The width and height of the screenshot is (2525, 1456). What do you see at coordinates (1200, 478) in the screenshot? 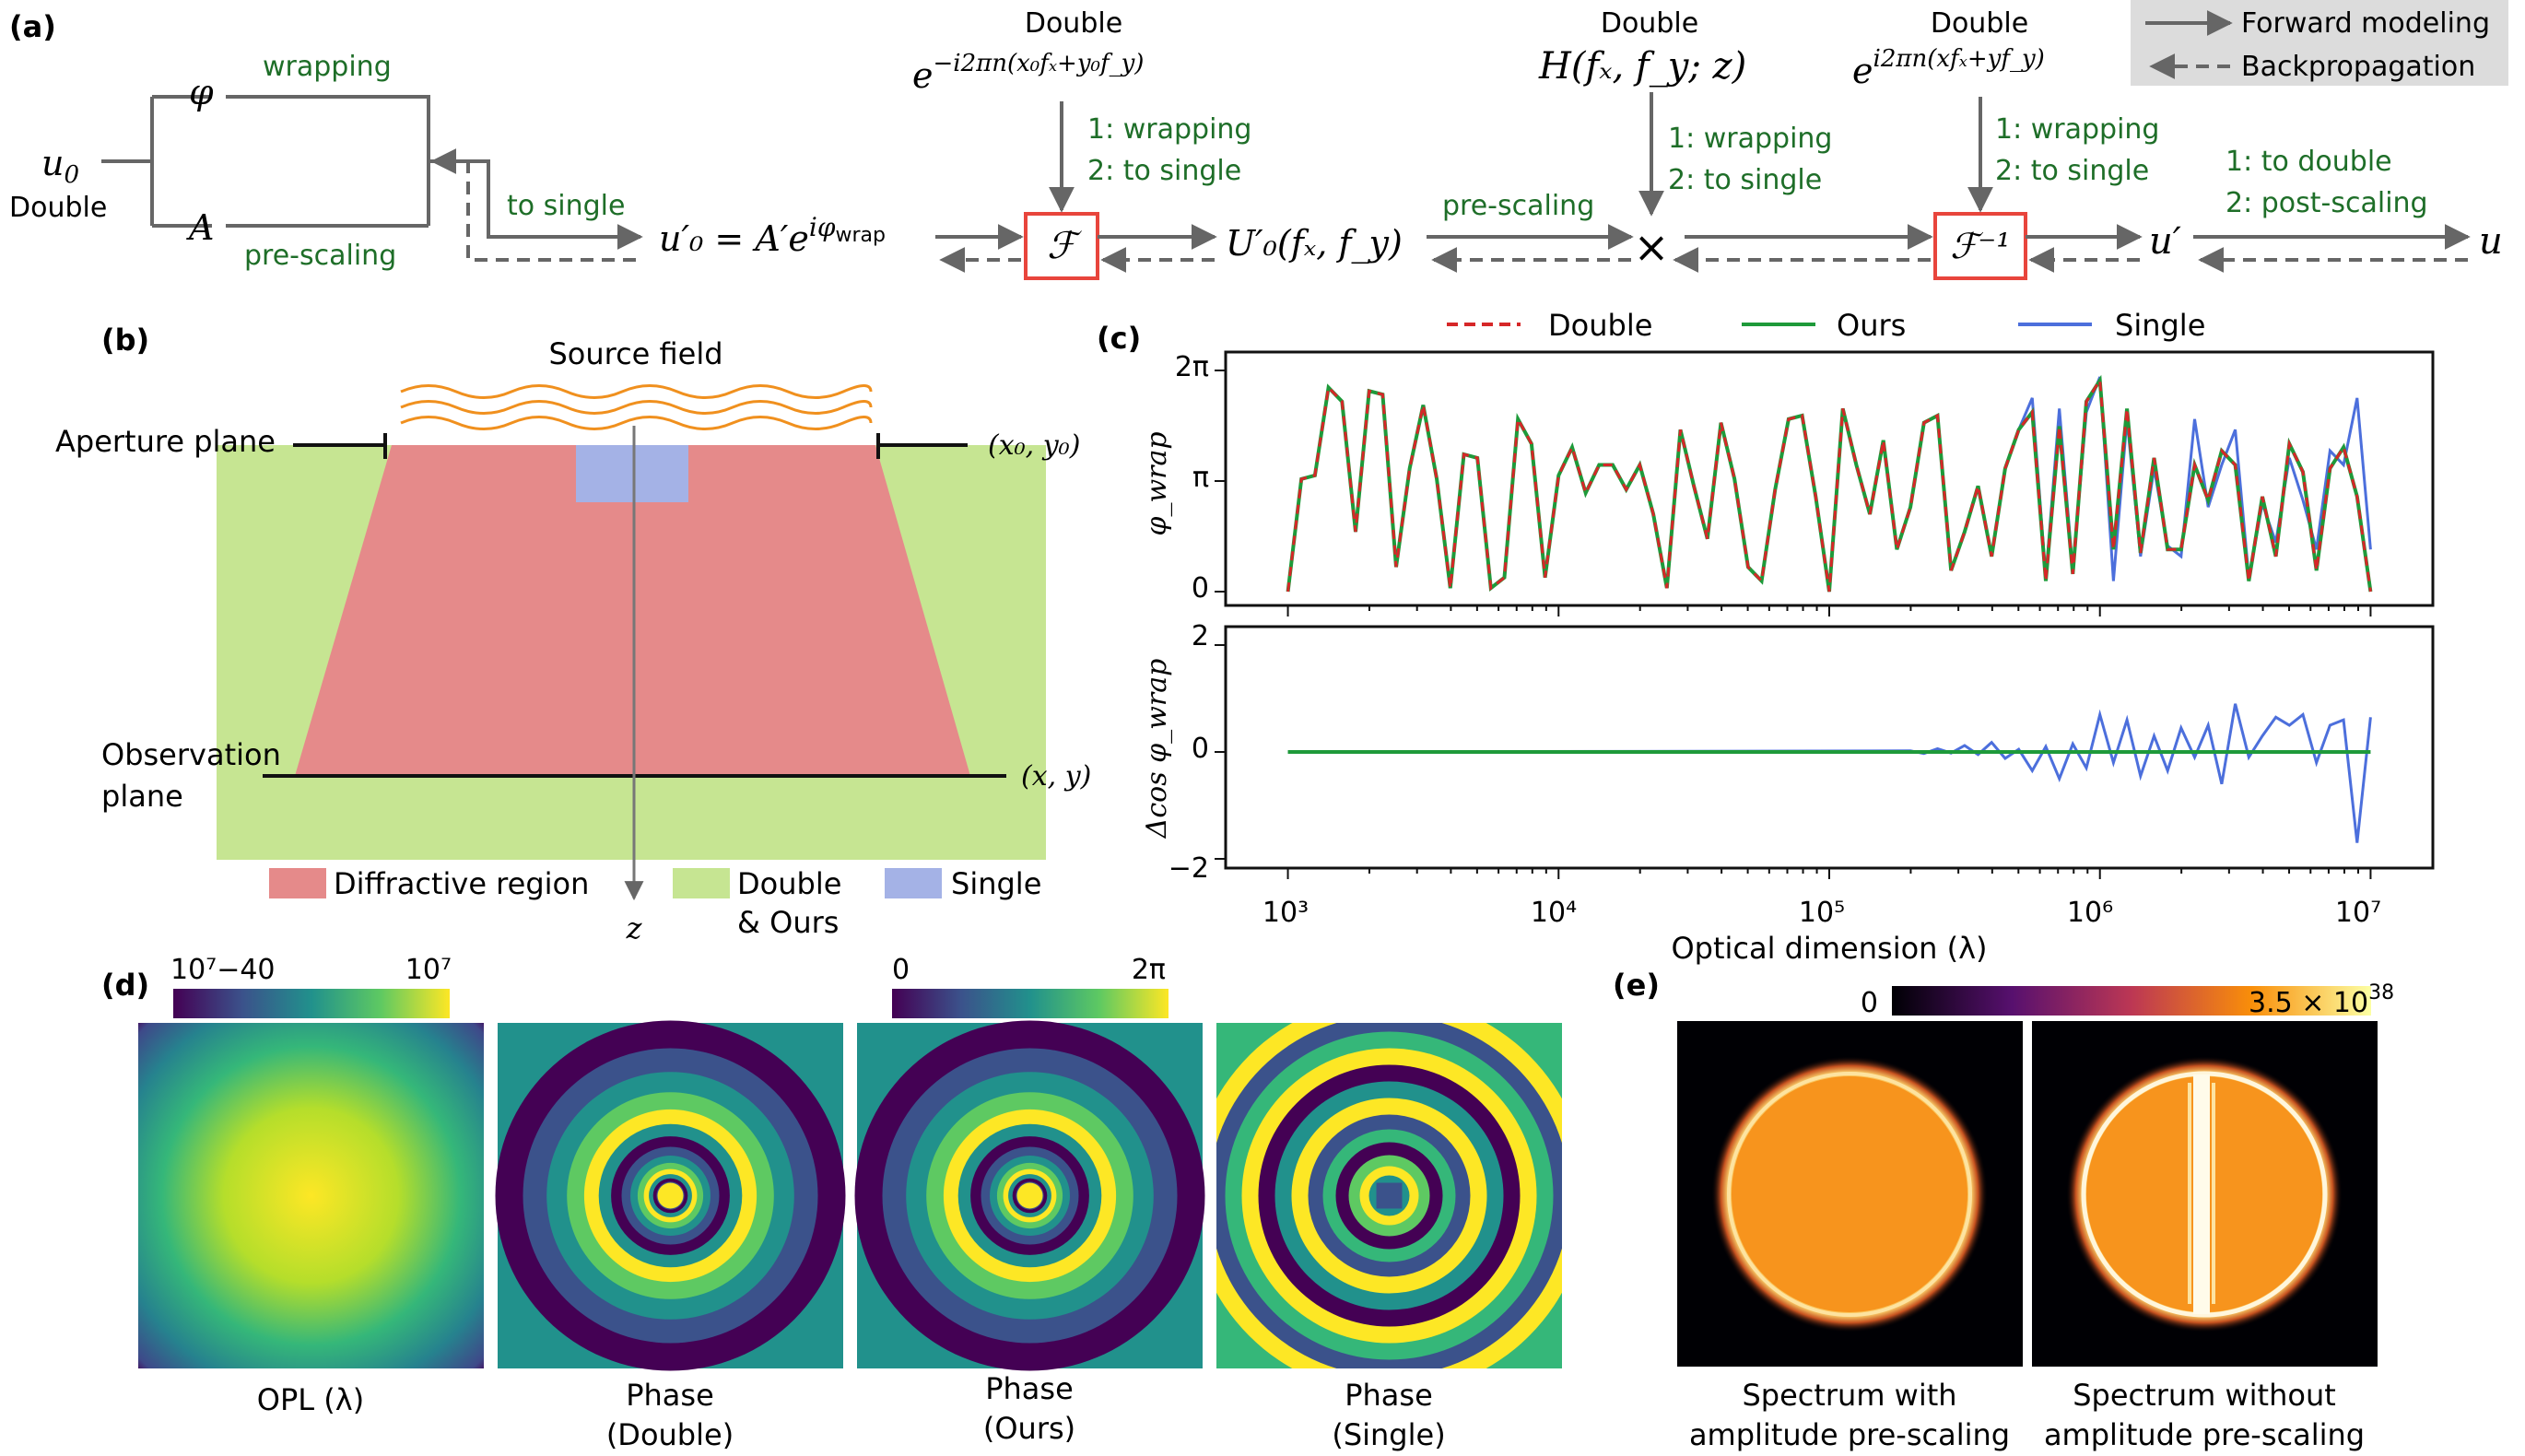
I see `top-ytick-pi: π` at bounding box center [1200, 478].